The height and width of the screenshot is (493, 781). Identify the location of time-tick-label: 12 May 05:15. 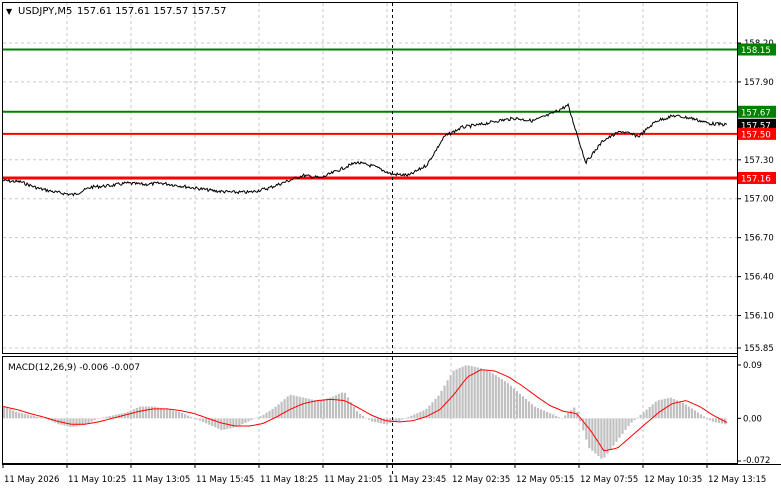
(545, 480).